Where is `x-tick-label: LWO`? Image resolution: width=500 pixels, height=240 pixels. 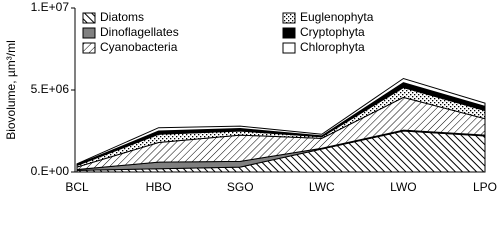
x-tick-label: LWO is located at coordinates (403, 187).